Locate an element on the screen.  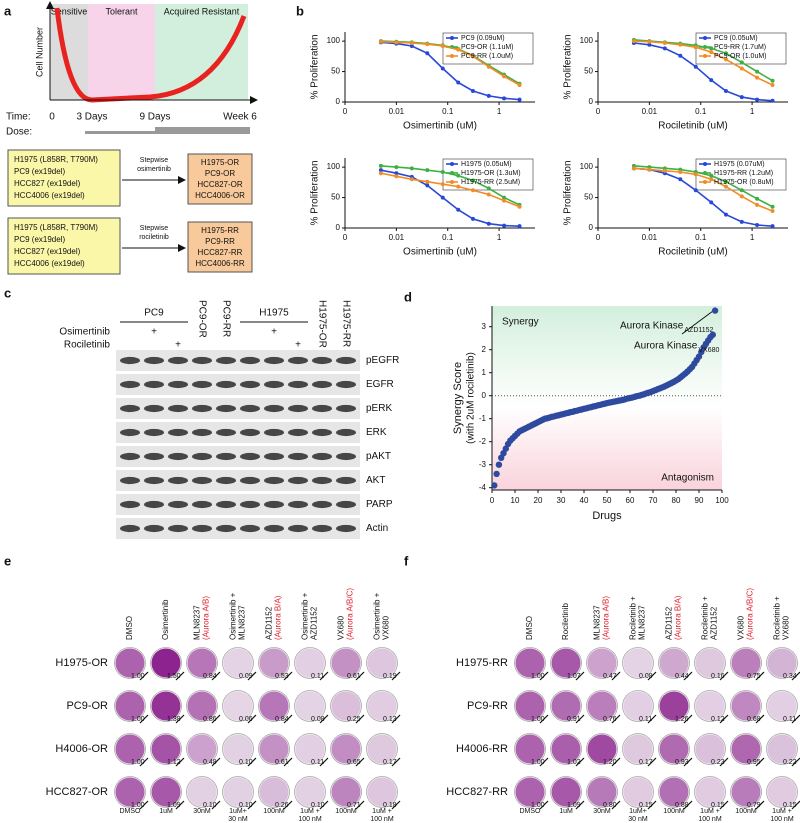
value-label: 0.15 is located at coordinates (790, 805).